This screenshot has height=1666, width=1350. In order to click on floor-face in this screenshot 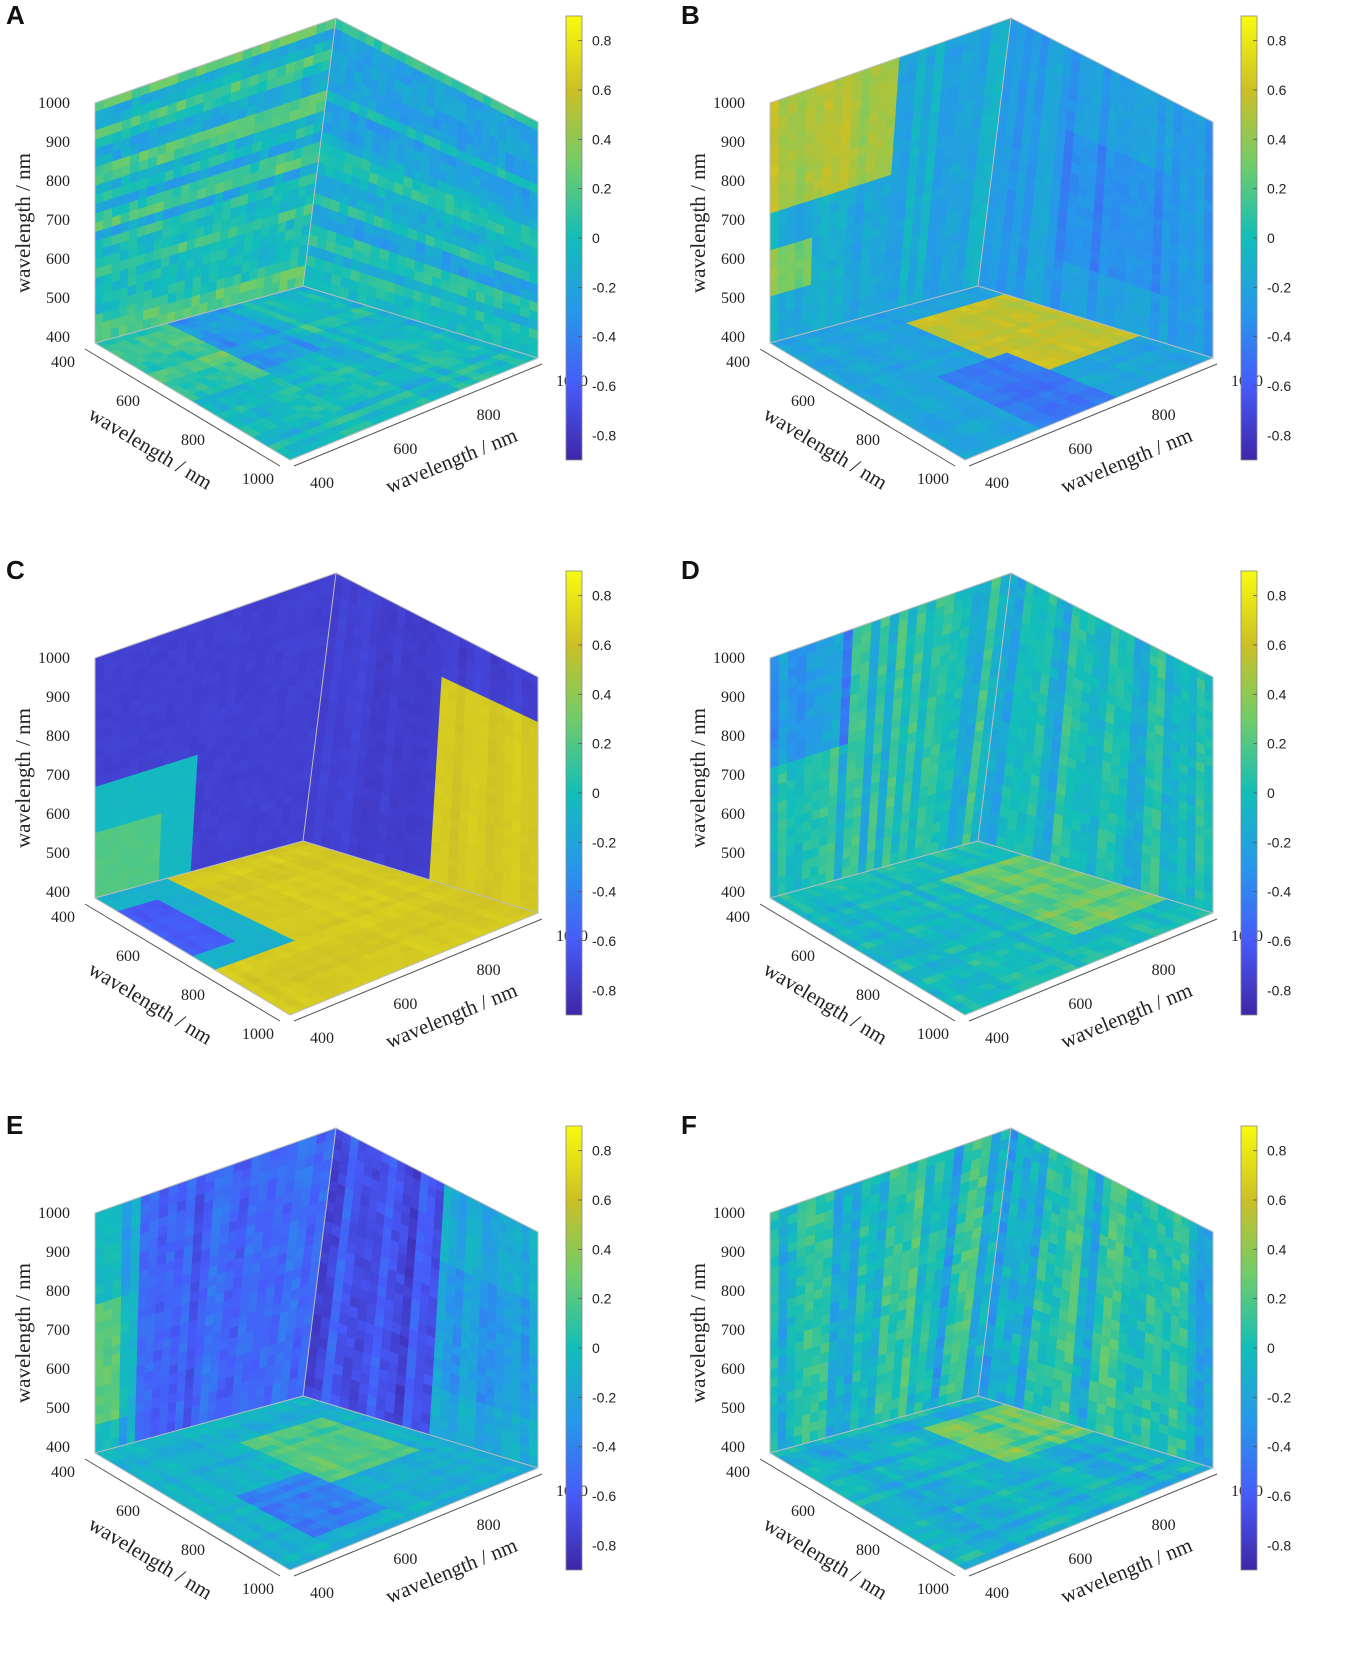, I will do `click(316, 373)`.